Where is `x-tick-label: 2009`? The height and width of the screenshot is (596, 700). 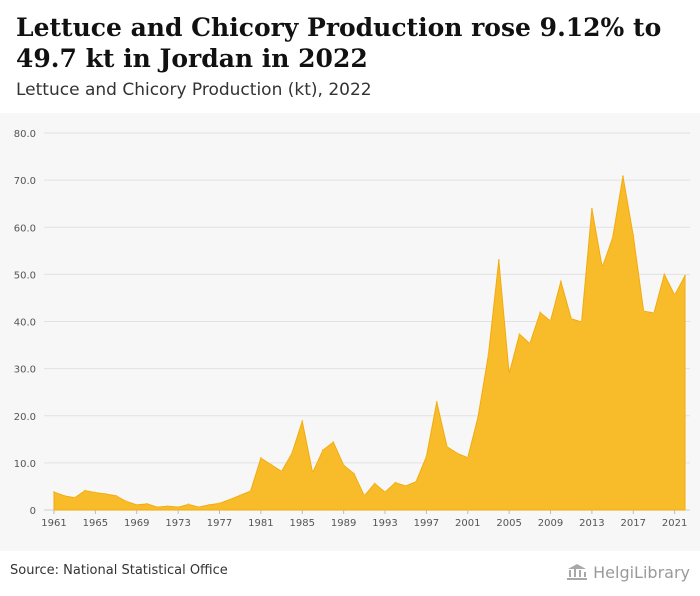 x-tick-label: 2009 is located at coordinates (550, 523).